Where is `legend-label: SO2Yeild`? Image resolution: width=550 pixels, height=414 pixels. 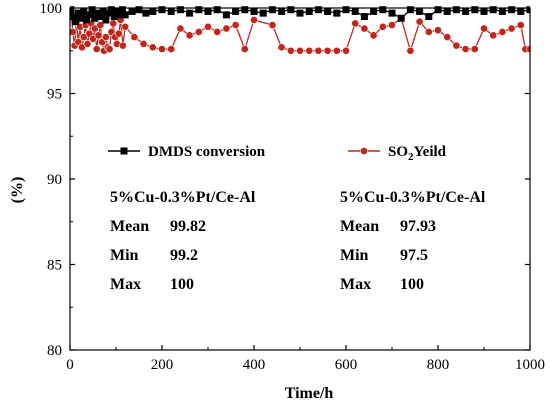 legend-label: SO2Yeild is located at coordinates (417, 153).